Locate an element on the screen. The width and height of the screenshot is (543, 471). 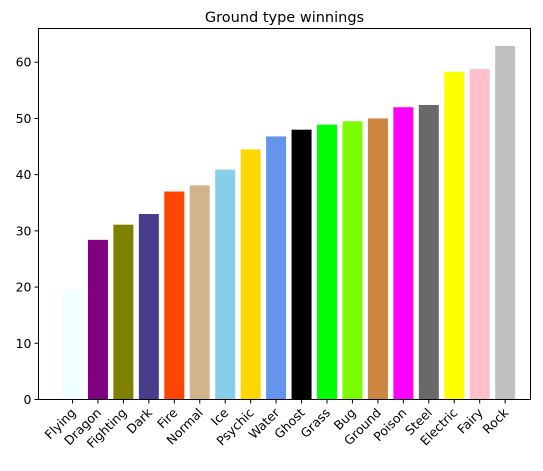
bar-ghost is located at coordinates (301, 264).